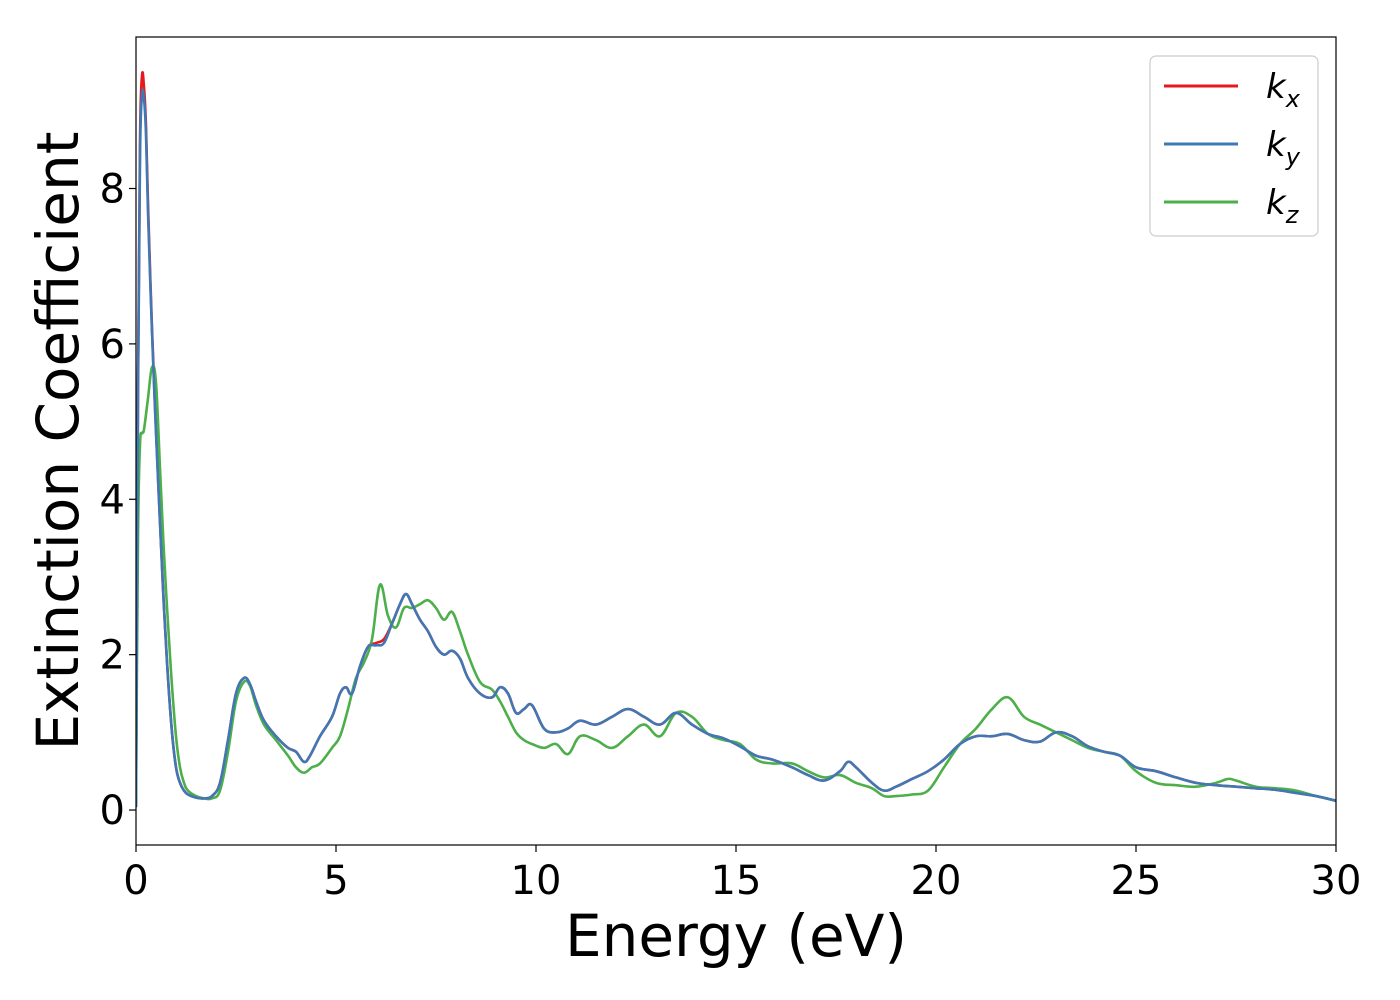  What do you see at coordinates (112, 656) in the screenshot?
I see `y-tick-label: 2` at bounding box center [112, 656].